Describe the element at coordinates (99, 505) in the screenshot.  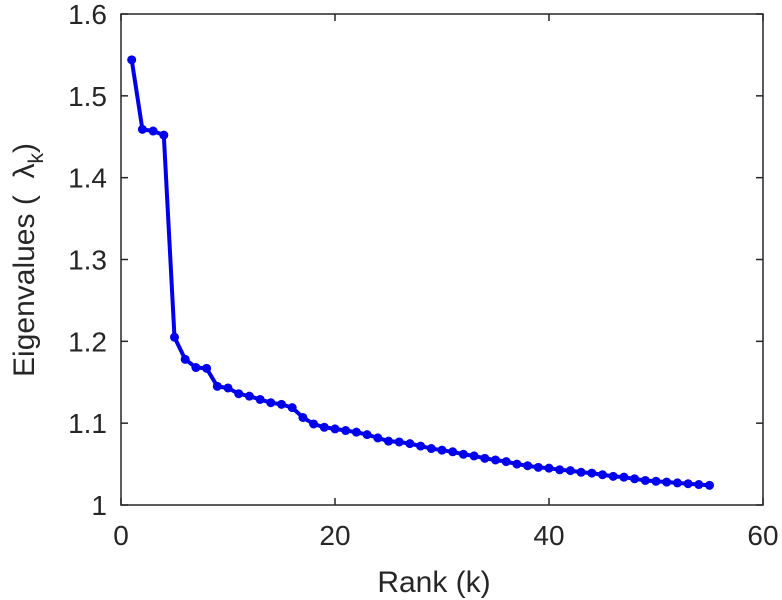
I see `y-tick-label: 1` at that location.